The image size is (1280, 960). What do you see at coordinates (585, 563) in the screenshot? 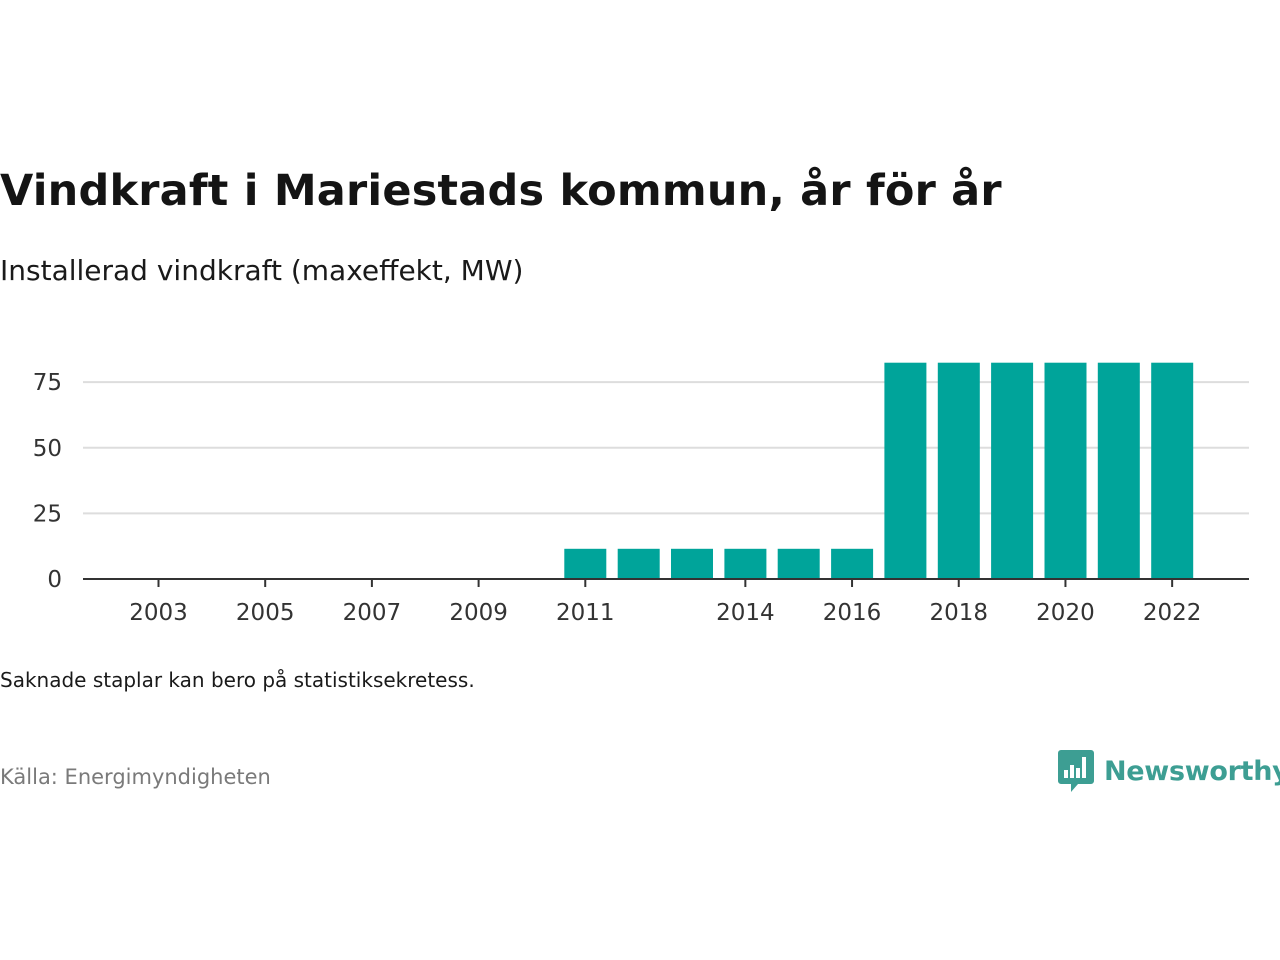
I see `bar-2011` at bounding box center [585, 563].